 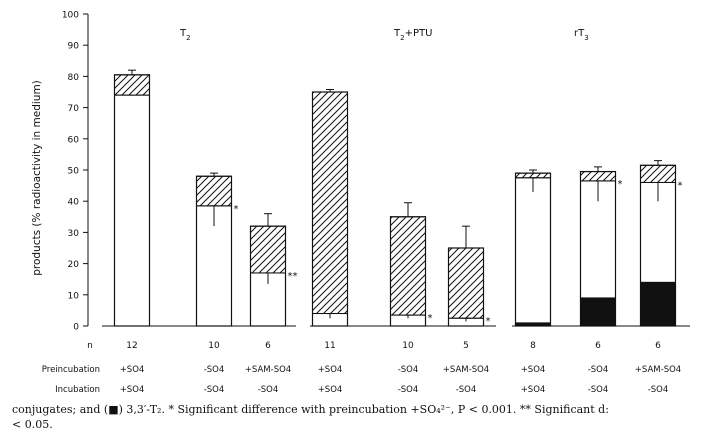 I want to click on row-label-n: n, so click(x=90, y=346).